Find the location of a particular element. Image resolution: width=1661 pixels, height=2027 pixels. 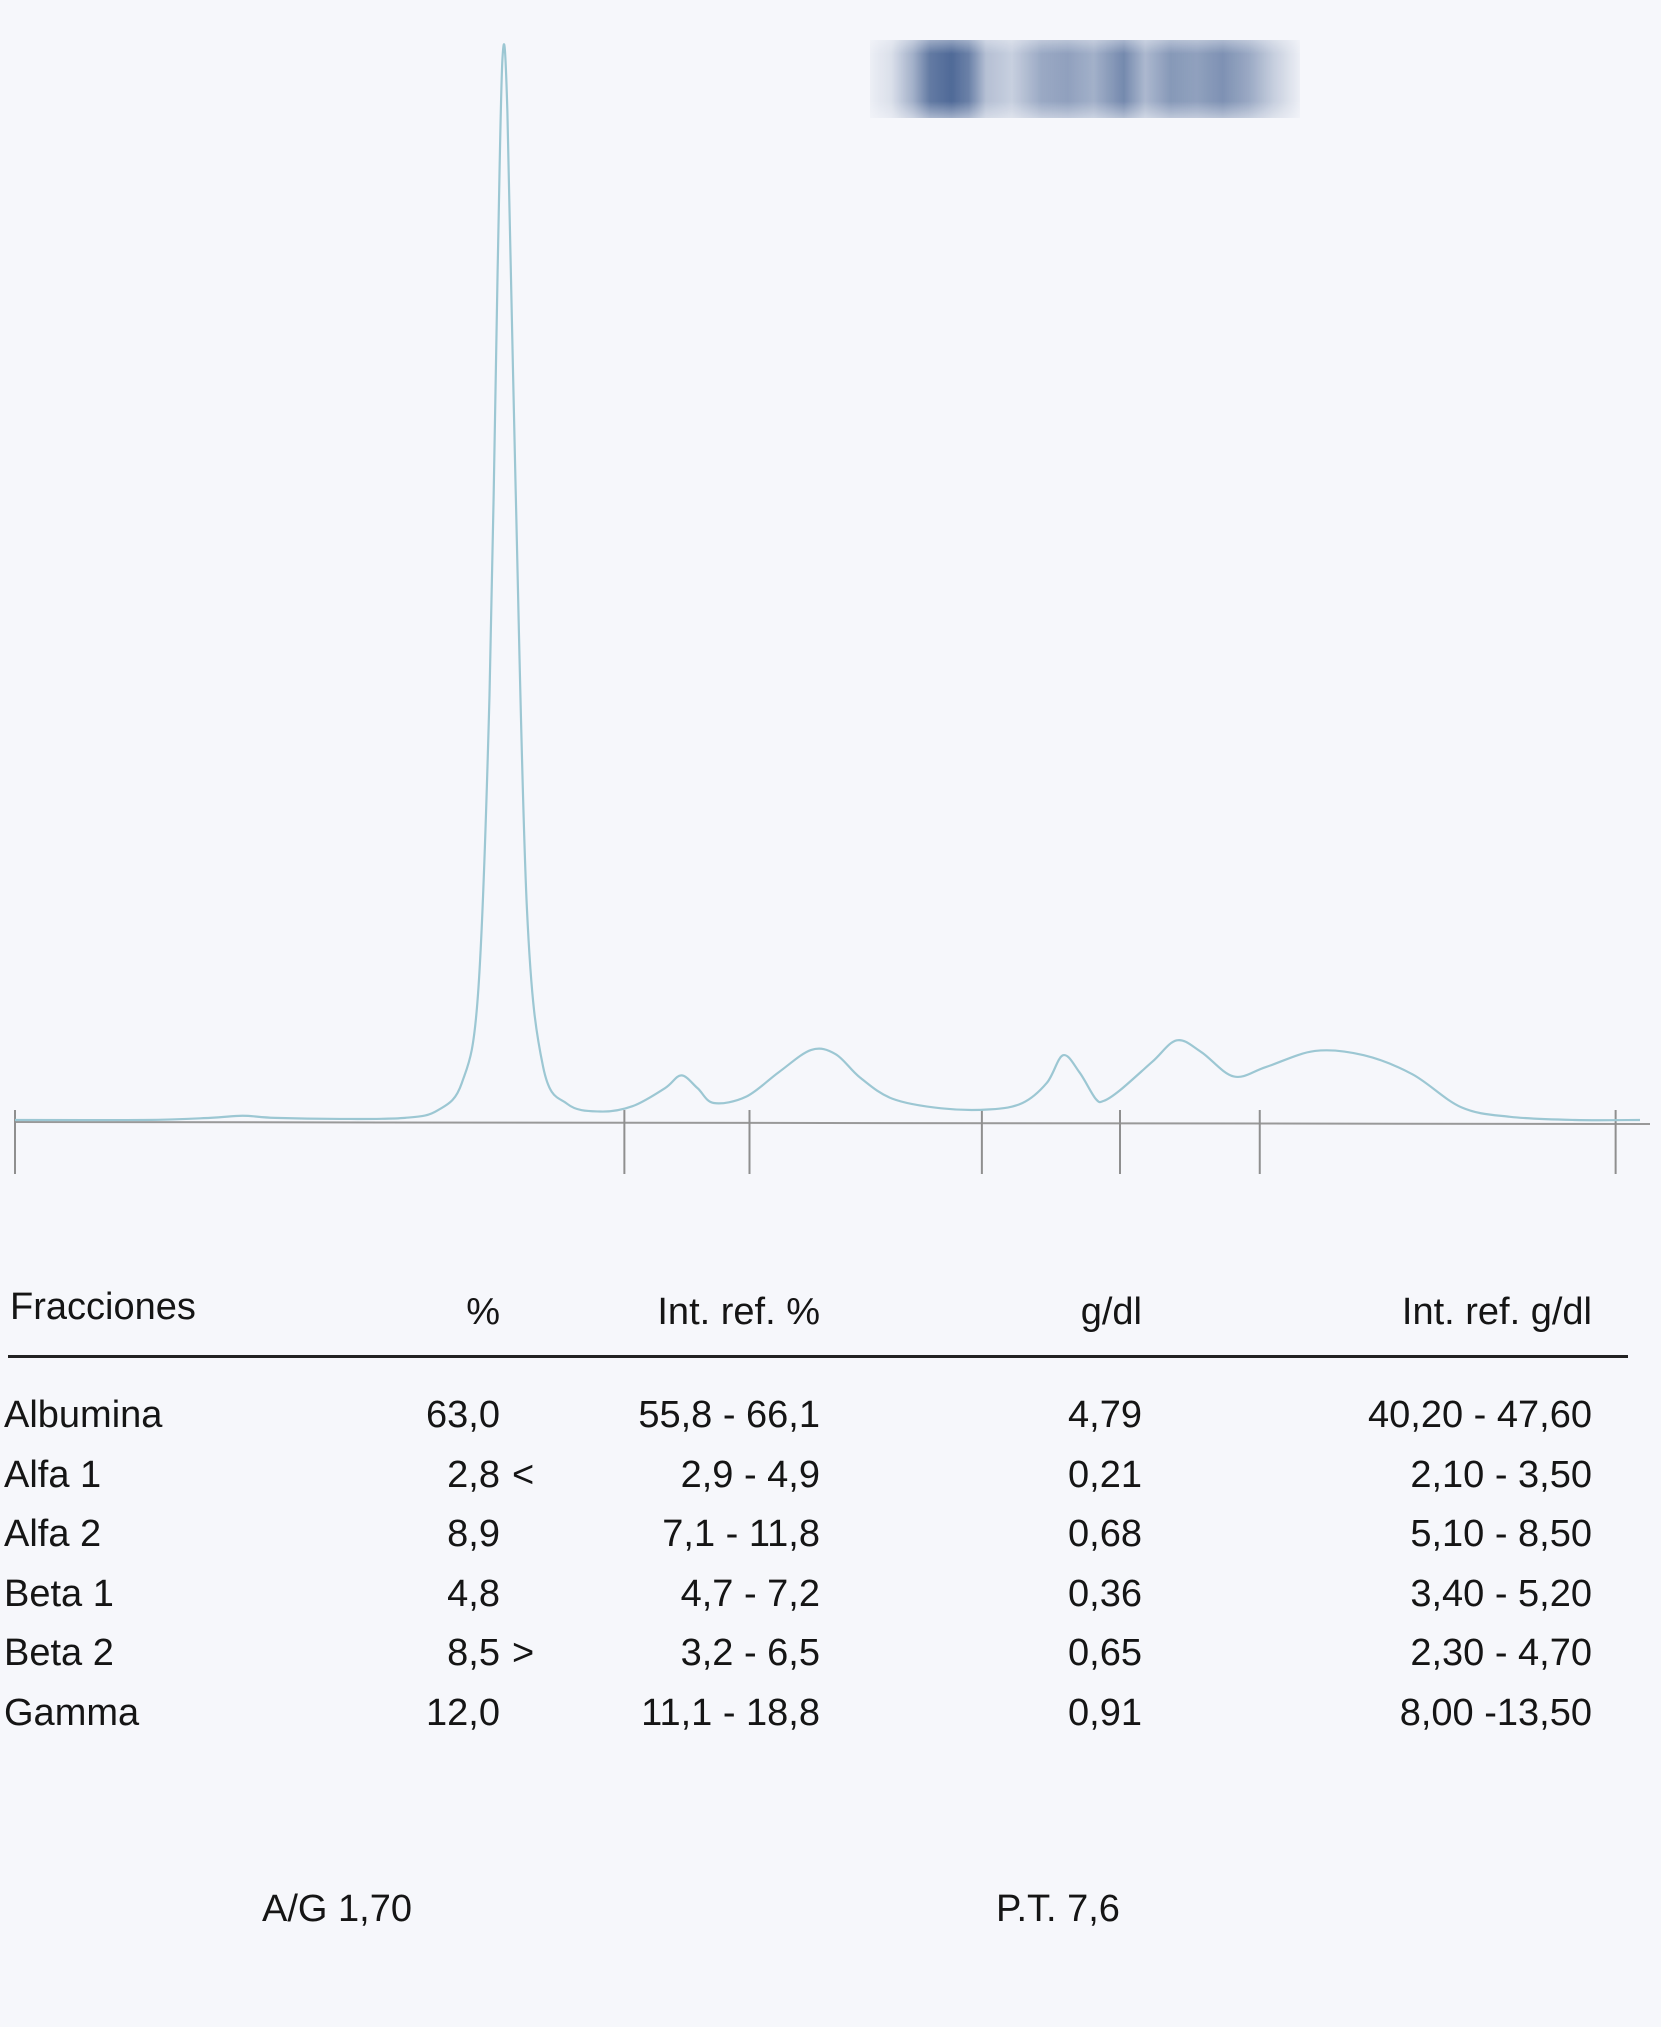

ref-percent: 3,2 - 6,5 is located at coordinates (750, 1653).